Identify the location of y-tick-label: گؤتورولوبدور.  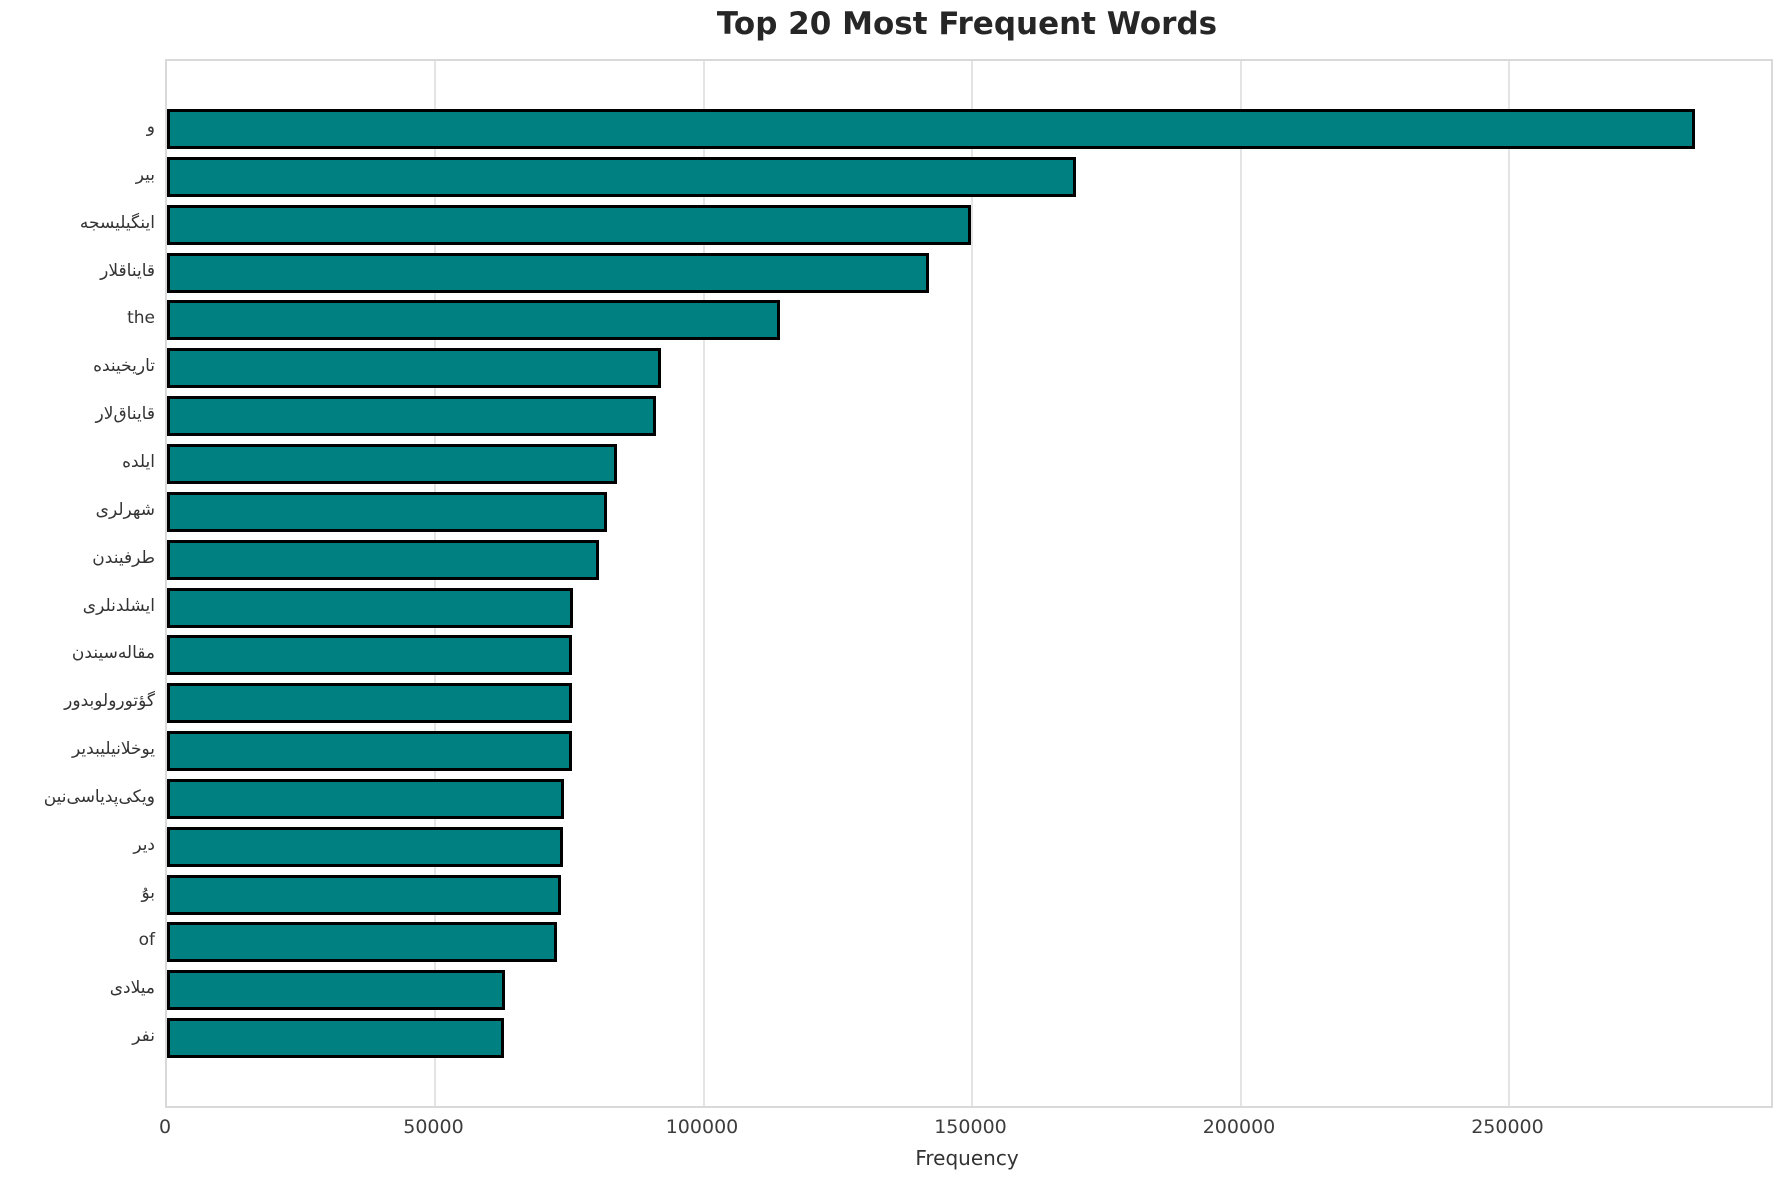
(109, 701).